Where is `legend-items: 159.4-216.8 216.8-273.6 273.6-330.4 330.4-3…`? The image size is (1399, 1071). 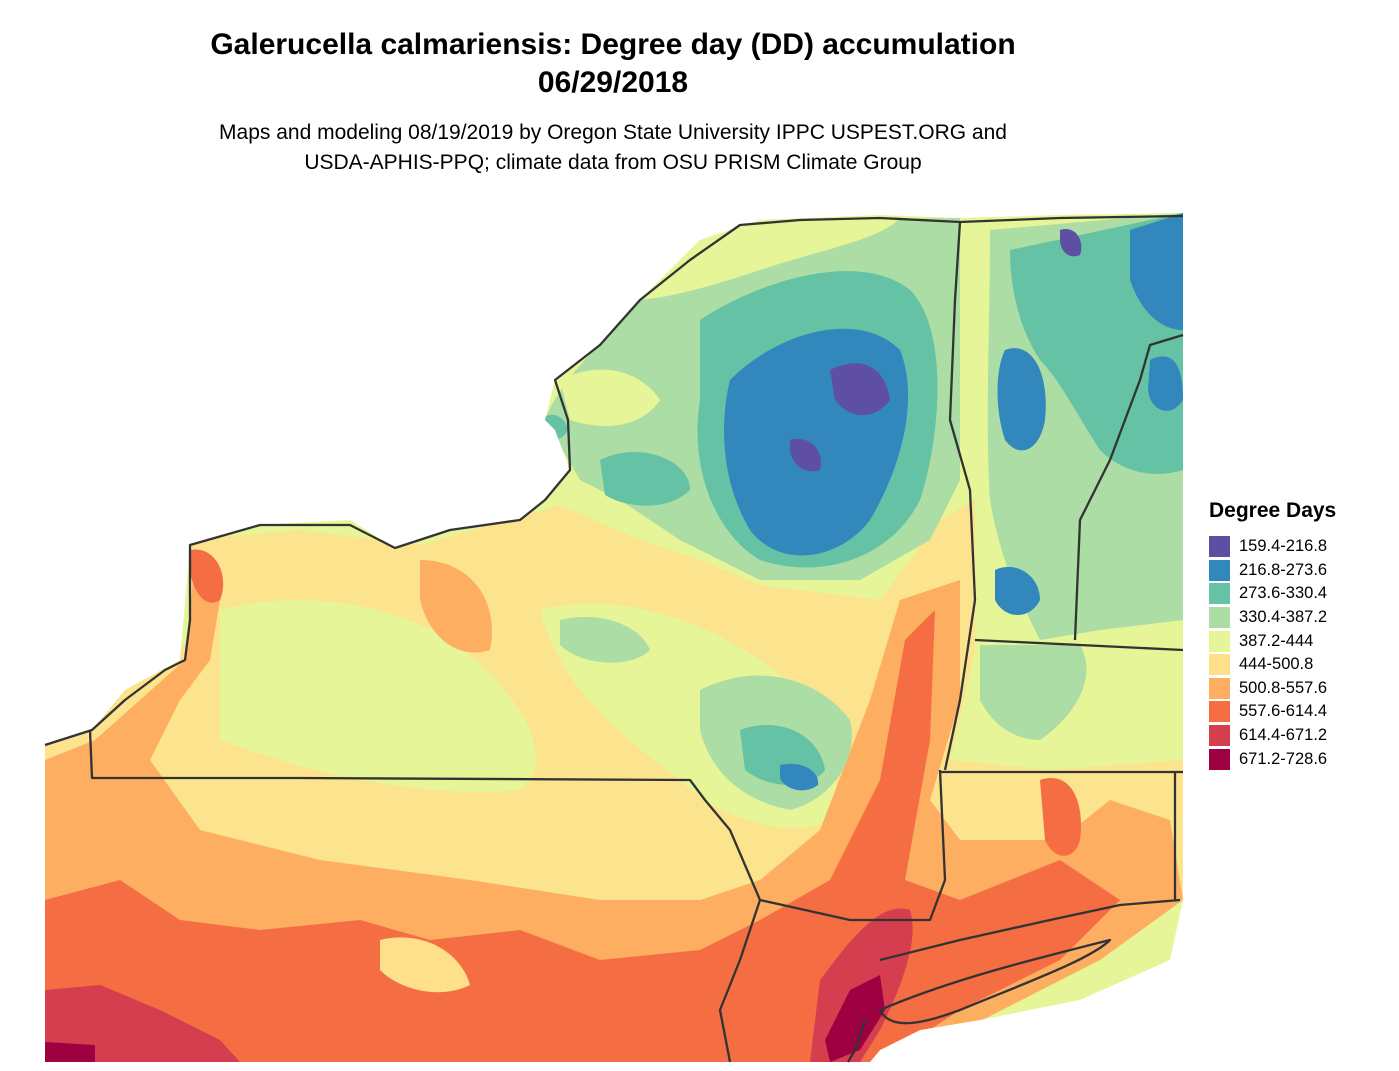
legend-items: 159.4-216.8 216.8-273.6 273.6-330.4 330.4-3… is located at coordinates (1272, 653).